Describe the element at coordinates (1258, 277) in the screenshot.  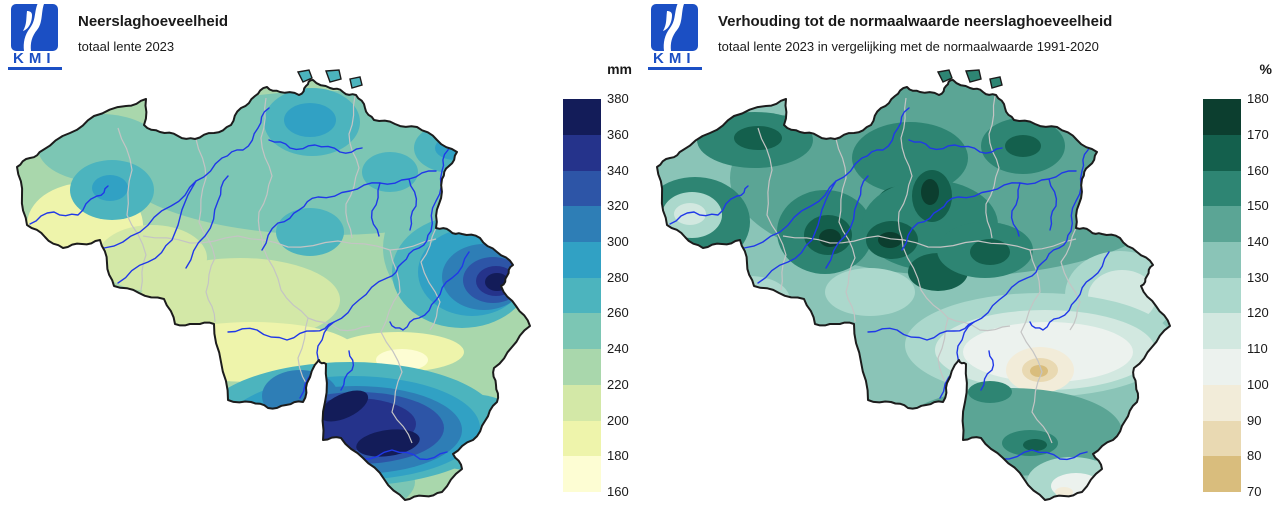
I see `legend-tick-label: 130` at that location.